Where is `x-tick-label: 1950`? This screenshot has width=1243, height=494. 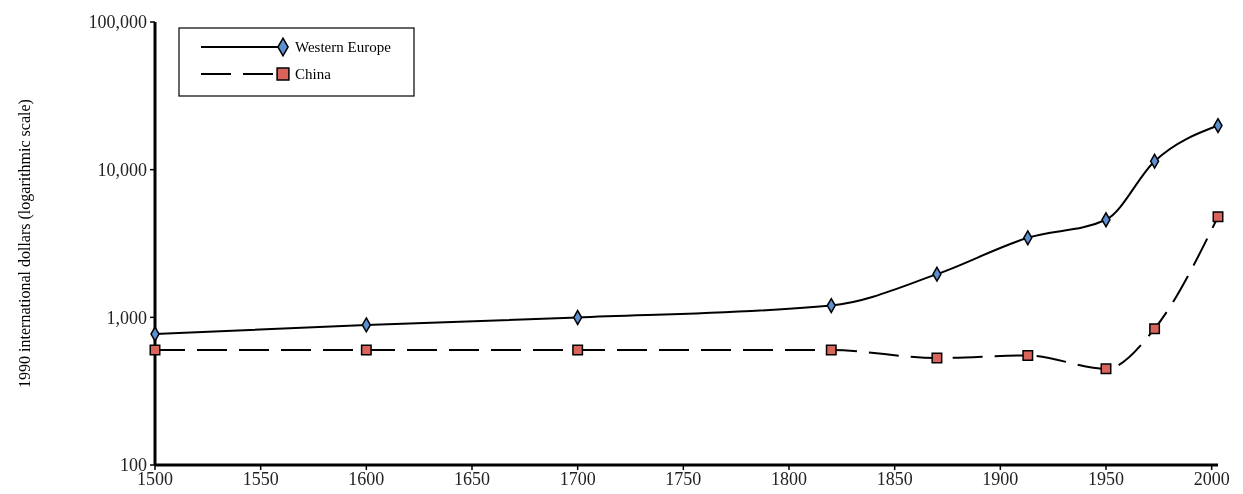 x-tick-label: 1950 is located at coordinates (1105, 479).